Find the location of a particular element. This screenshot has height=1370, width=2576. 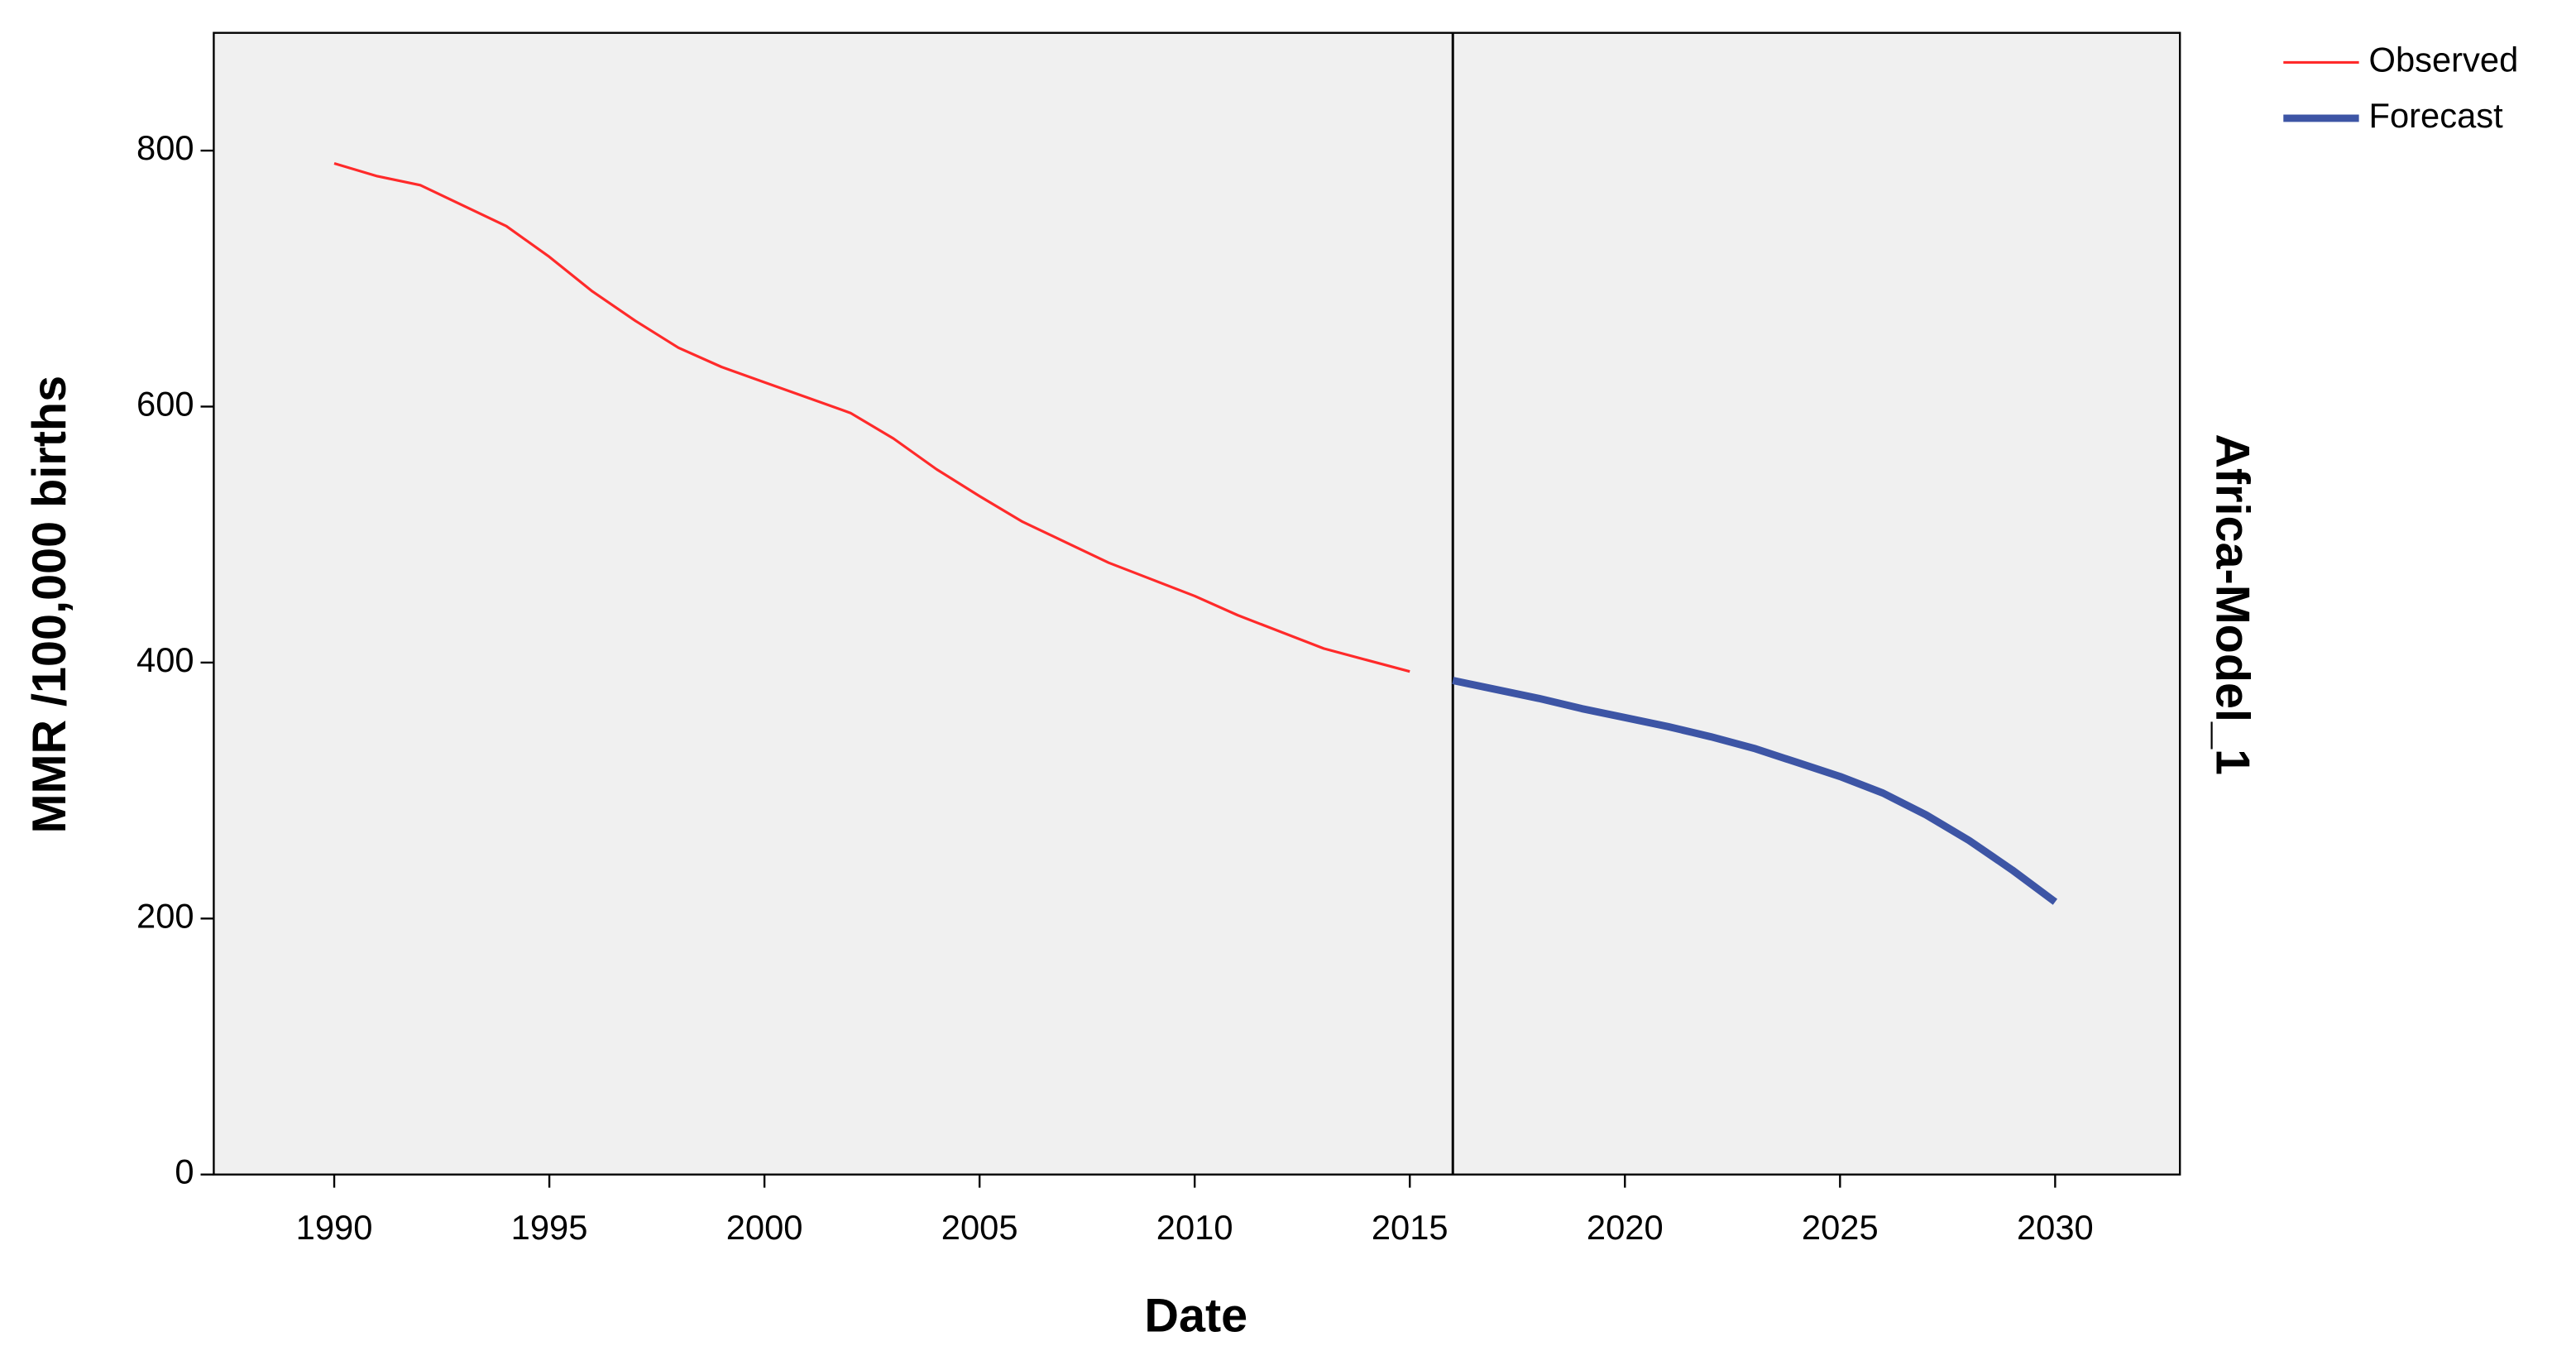

x-tick-label: 2015 is located at coordinates (1410, 1227).